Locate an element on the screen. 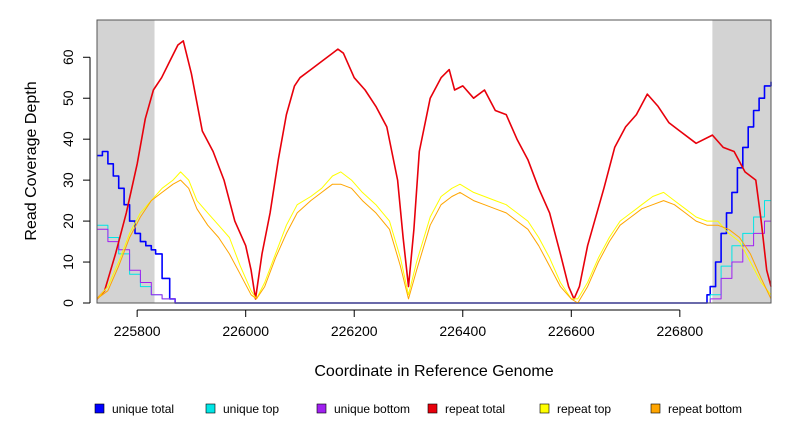 This screenshot has height=432, width=792. legend-label: repeat total is located at coordinates (475, 409).